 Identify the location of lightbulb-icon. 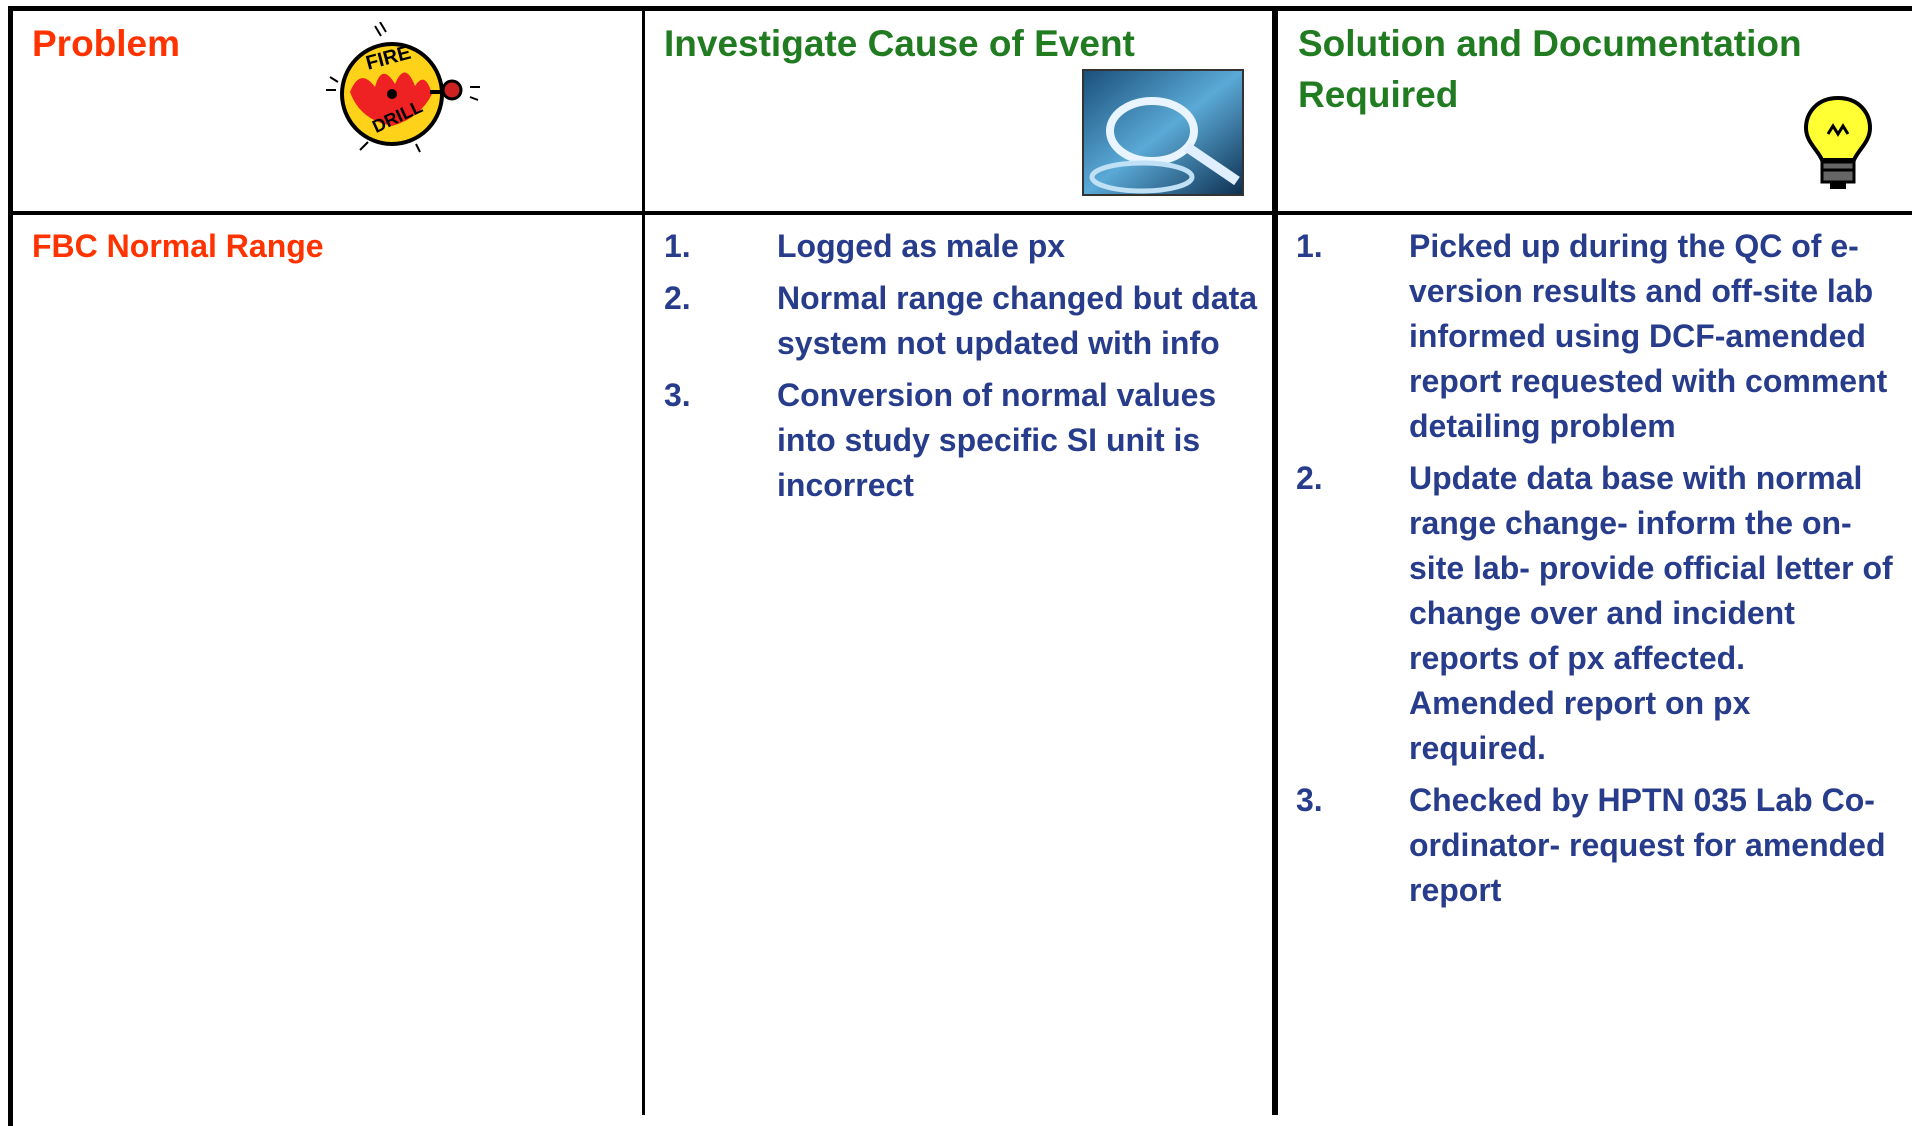
(1838, 142).